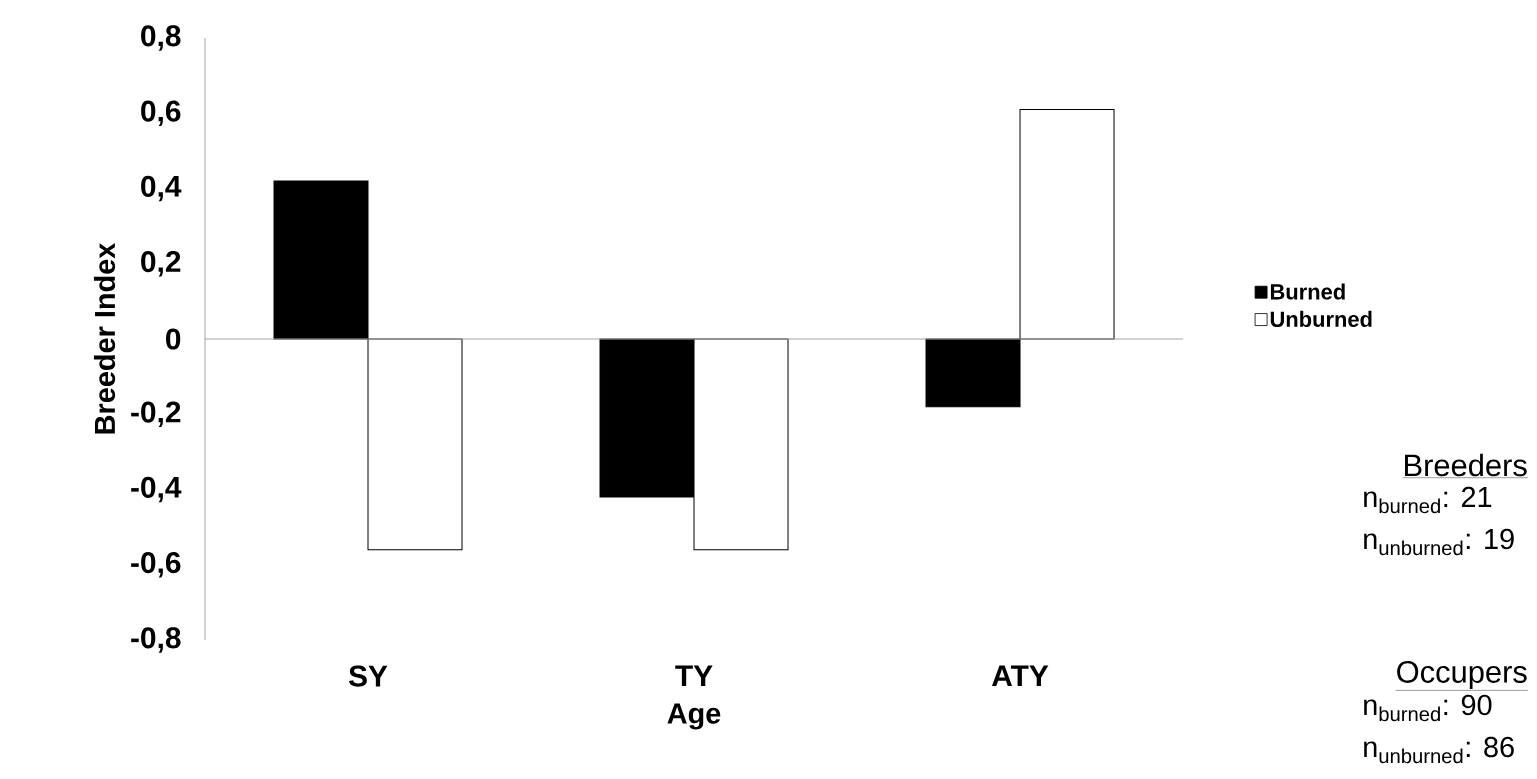 This screenshot has height=779, width=1537. What do you see at coordinates (1020, 676) in the screenshot?
I see `x-tick-label: ATY` at bounding box center [1020, 676].